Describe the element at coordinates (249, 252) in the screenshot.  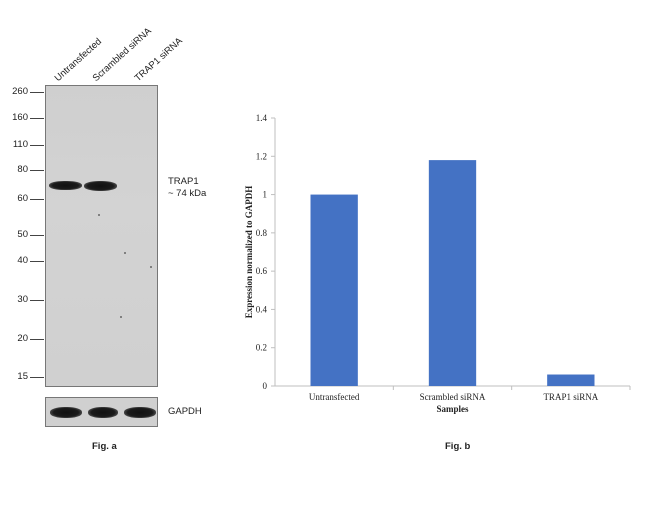
I see `y-axis-title: Expression normalized to GAPDH` at that location.